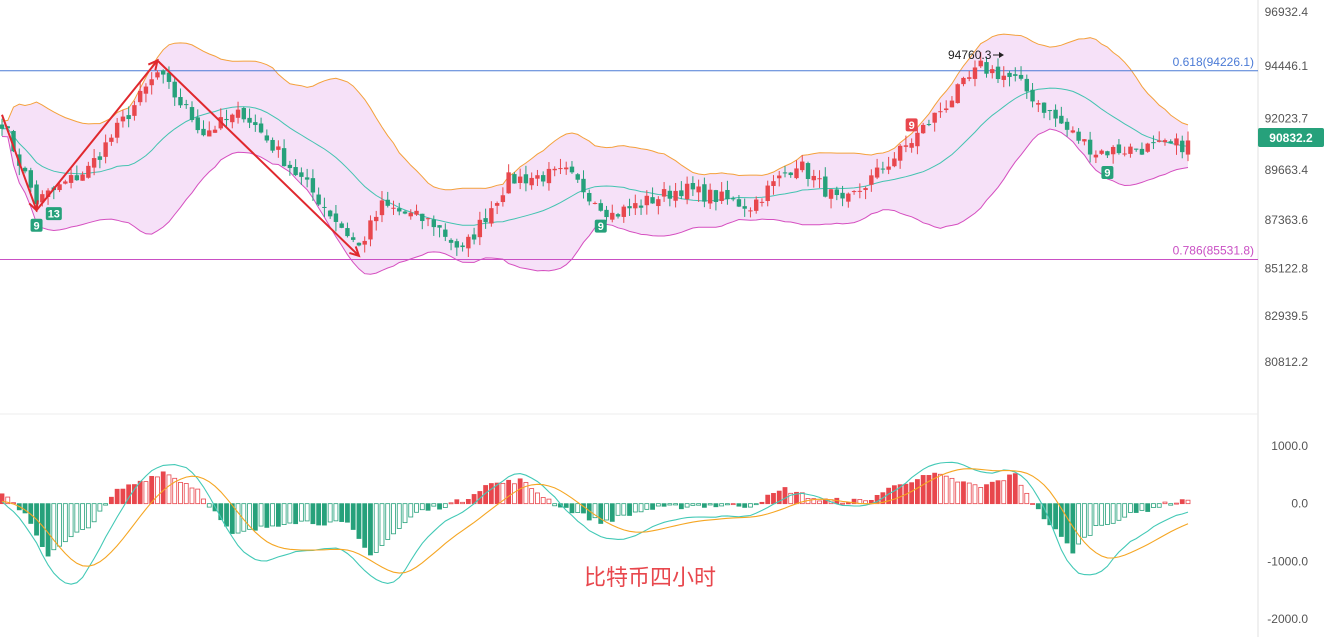 This screenshot has height=637, width=1326. What do you see at coordinates (1299, 504) in the screenshot?
I see `macd-tick-label: 0.0` at bounding box center [1299, 504].